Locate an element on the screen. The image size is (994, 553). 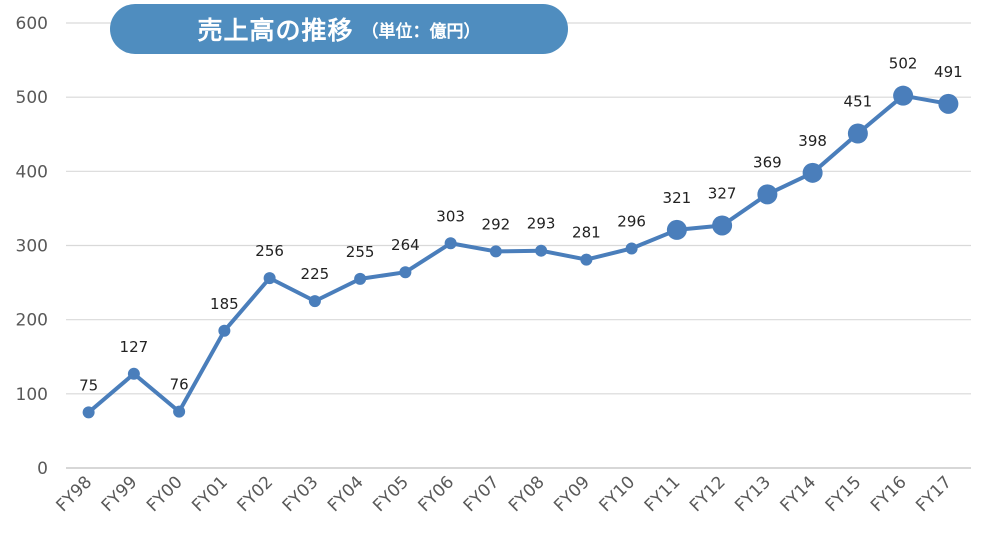
x-tick-label: FY98 is located at coordinates (74, 494).